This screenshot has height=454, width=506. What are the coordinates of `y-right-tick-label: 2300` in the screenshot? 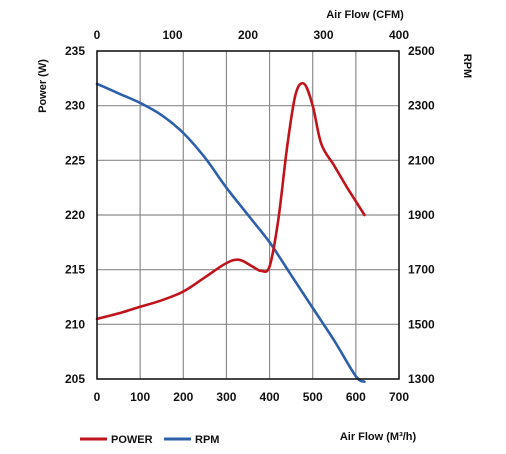 It's located at (421, 106).